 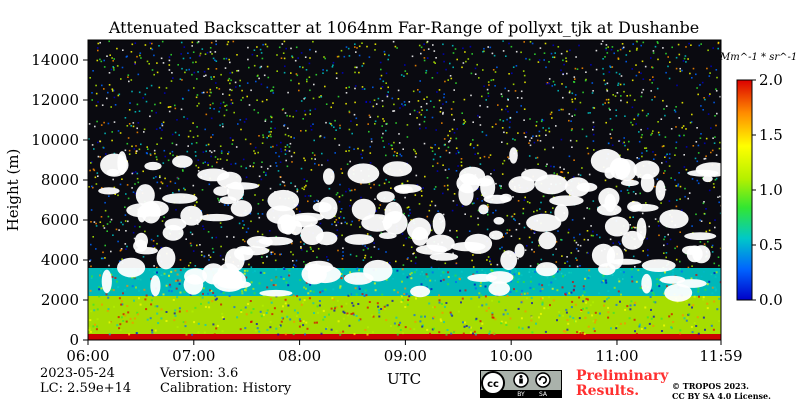 What do you see at coordinates (312, 235) in the screenshot?
I see `cloud-patch` at bounding box center [312, 235].